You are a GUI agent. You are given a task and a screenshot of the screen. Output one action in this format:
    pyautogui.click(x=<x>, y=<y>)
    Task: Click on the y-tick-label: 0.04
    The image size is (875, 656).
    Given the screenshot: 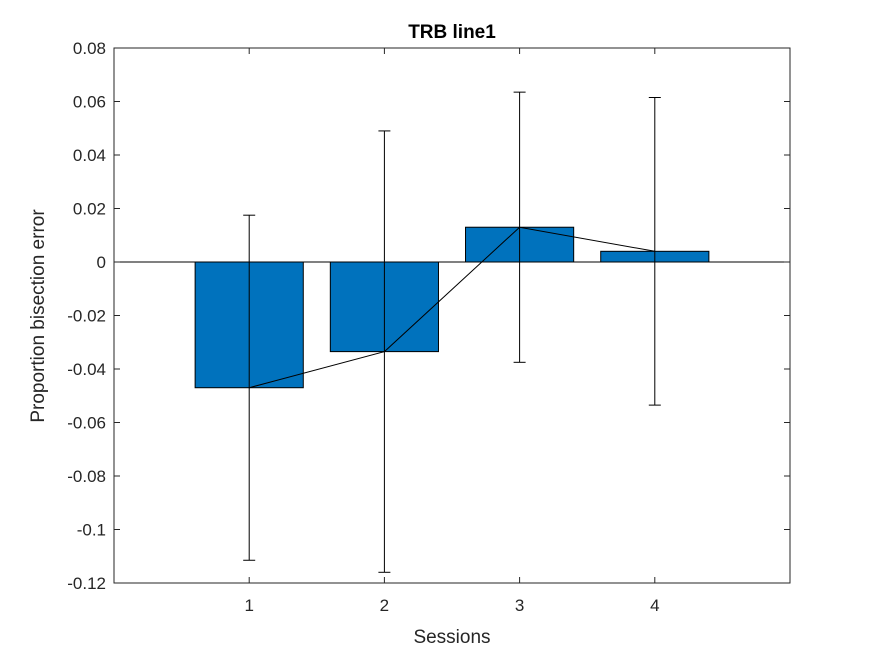 What is the action you would take?
    pyautogui.click(x=89, y=155)
    